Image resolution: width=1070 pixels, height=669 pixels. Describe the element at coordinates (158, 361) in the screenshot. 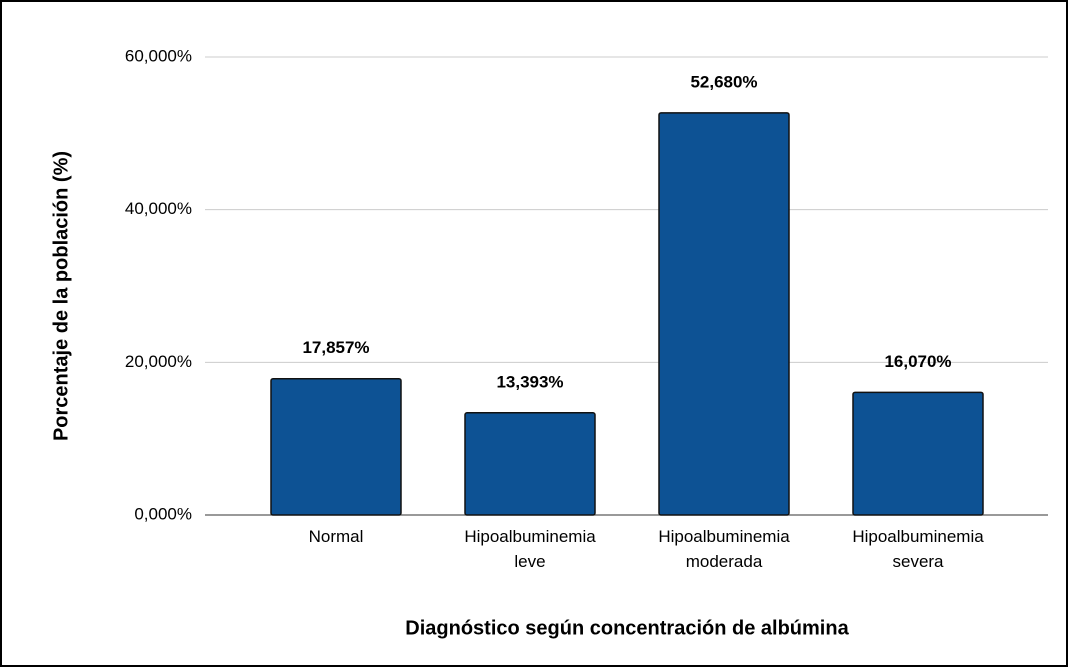

I see `y-tick-label: 20,000%` at that location.